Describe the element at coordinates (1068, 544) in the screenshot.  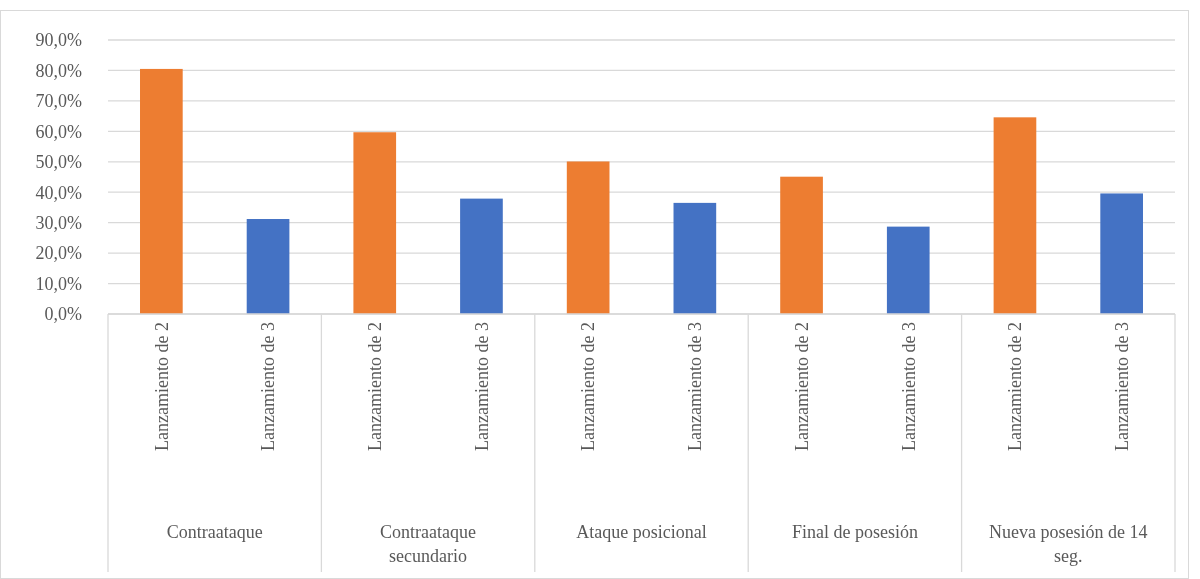
I see `text: Nueva posesión de 14 seg.` at that location.